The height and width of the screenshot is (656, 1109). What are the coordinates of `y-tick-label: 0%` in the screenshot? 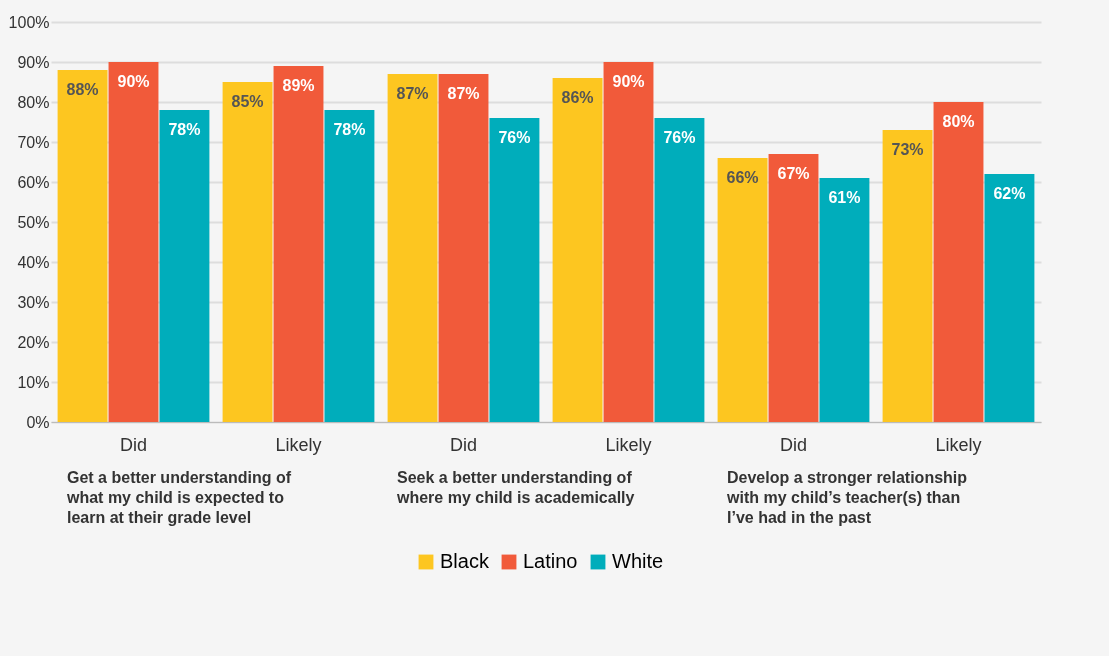 It's located at (38, 422).